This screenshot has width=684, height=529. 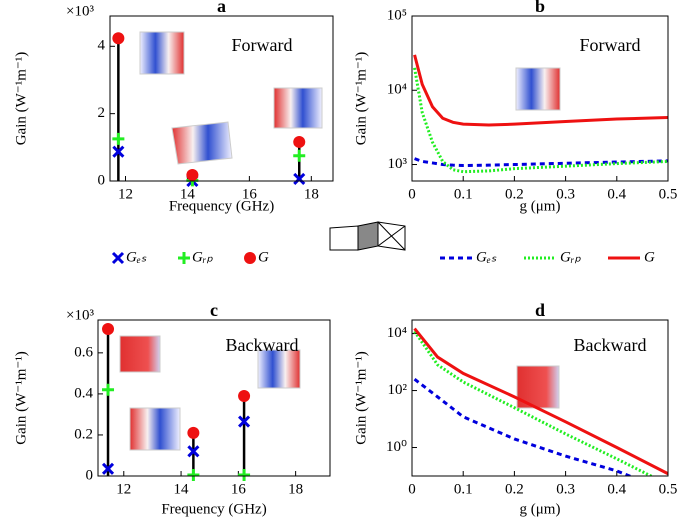 What do you see at coordinates (102, 113) in the screenshot?
I see `y-tick-label: 2` at bounding box center [102, 113].